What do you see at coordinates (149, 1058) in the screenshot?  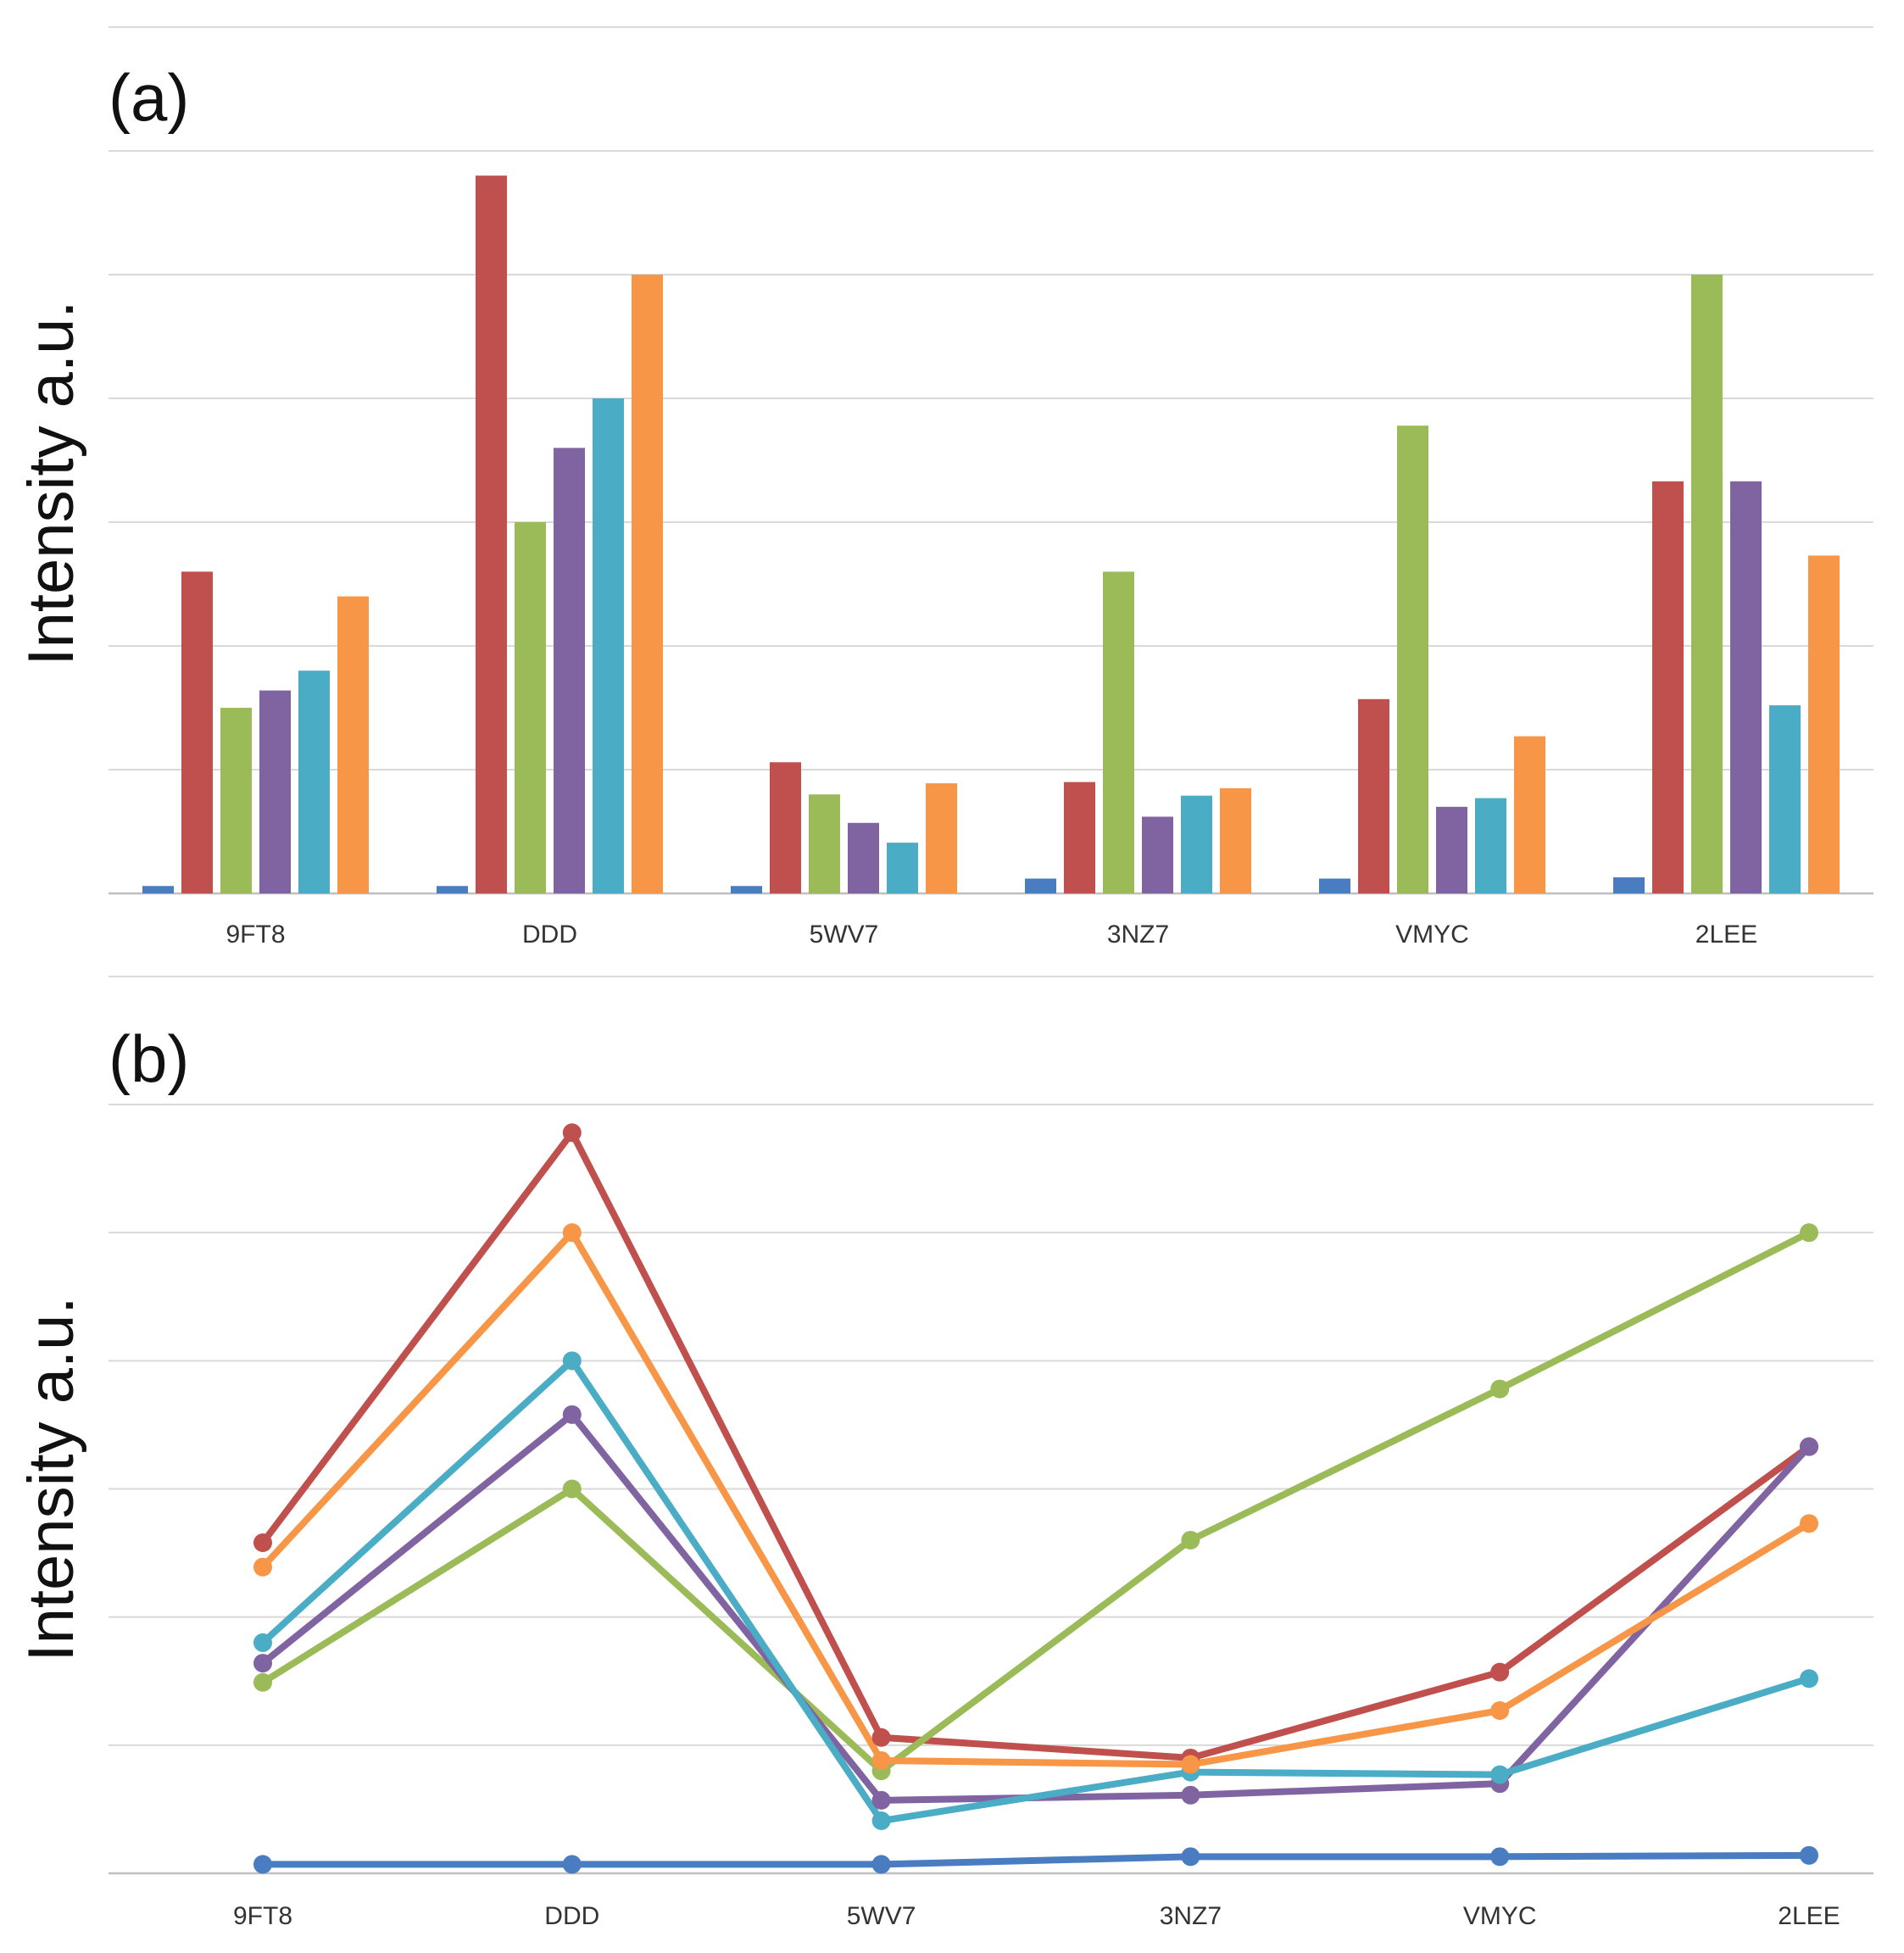 I see `panel-label-b: (b)` at bounding box center [149, 1058].